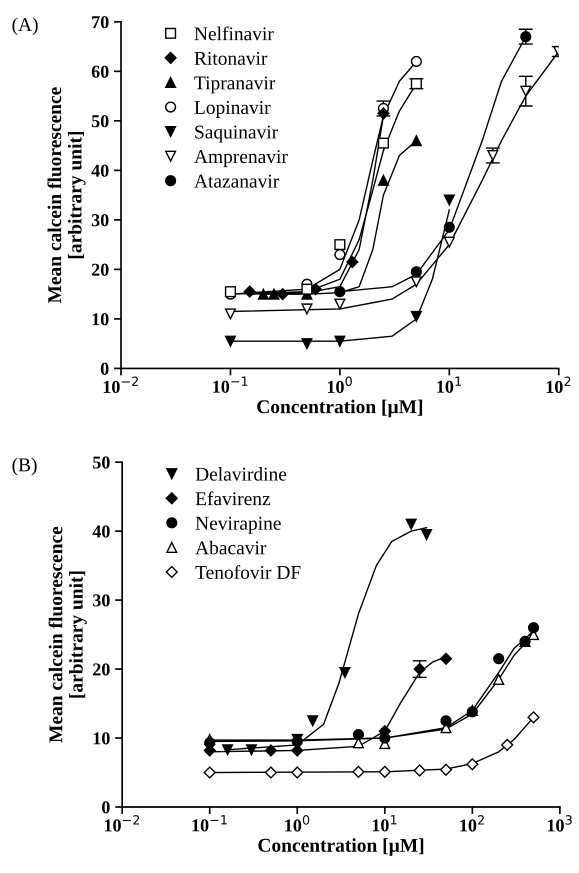 This screenshot has height=873, width=579. Describe the element at coordinates (233, 498) in the screenshot. I see `legend-label: Efavirenz` at that location.